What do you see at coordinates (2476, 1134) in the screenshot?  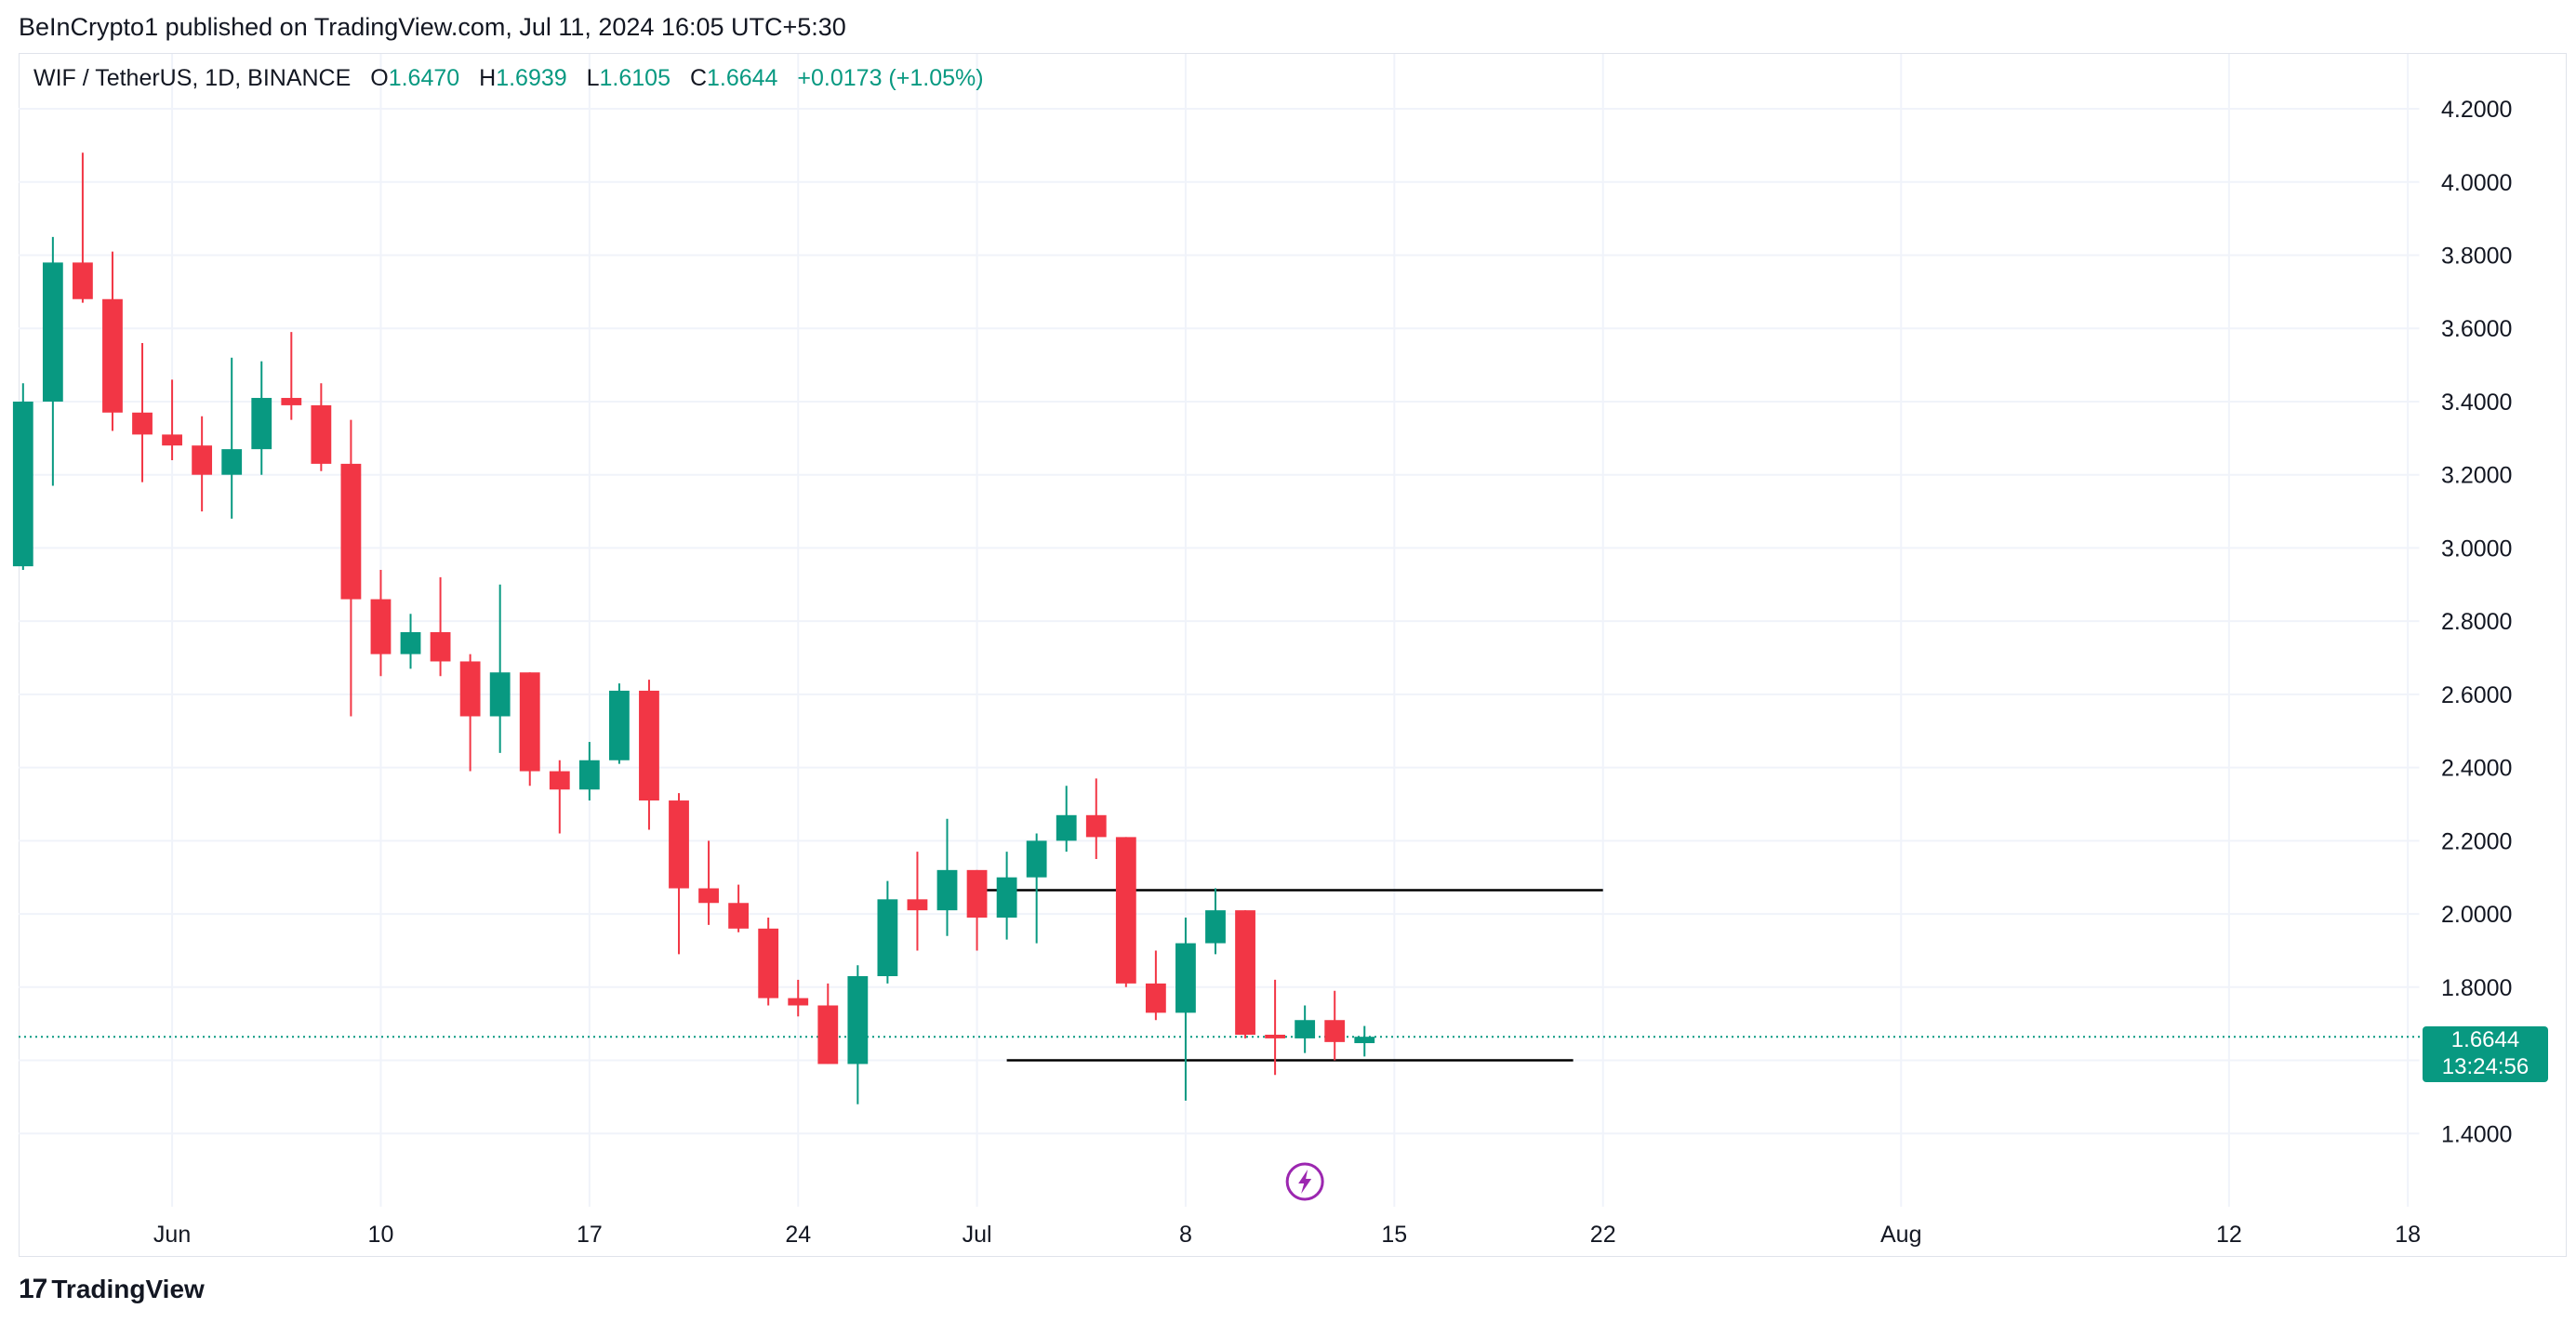 I see `y-tick-label: 1.4000` at bounding box center [2476, 1134].